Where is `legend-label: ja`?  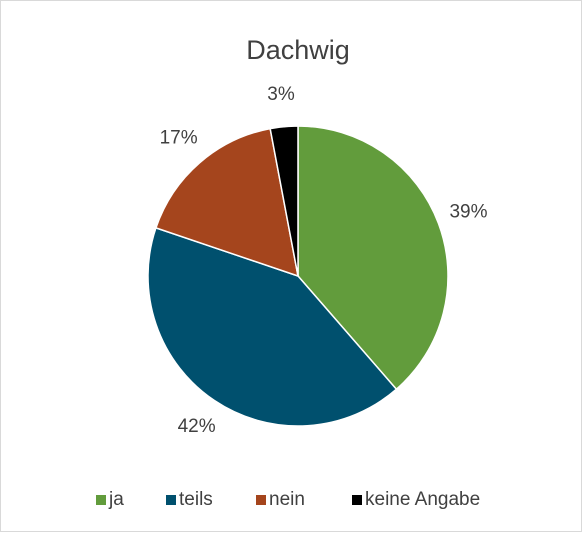 legend-label: ja is located at coordinates (116, 499).